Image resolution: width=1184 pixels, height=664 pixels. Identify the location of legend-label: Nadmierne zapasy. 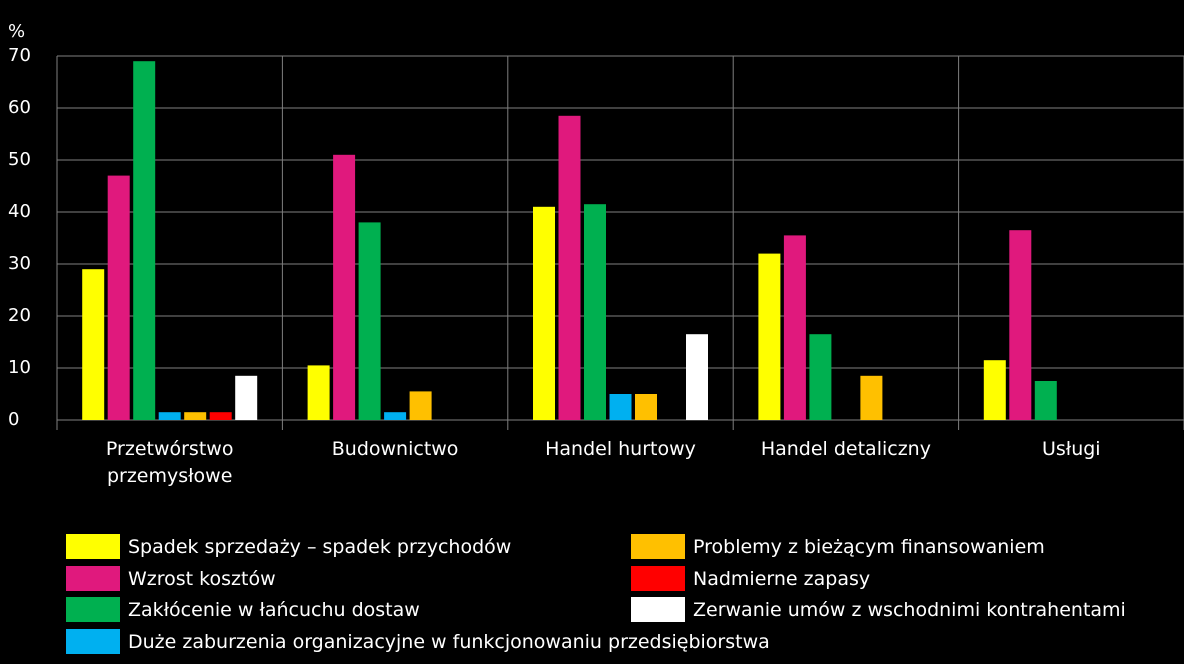
(782, 578).